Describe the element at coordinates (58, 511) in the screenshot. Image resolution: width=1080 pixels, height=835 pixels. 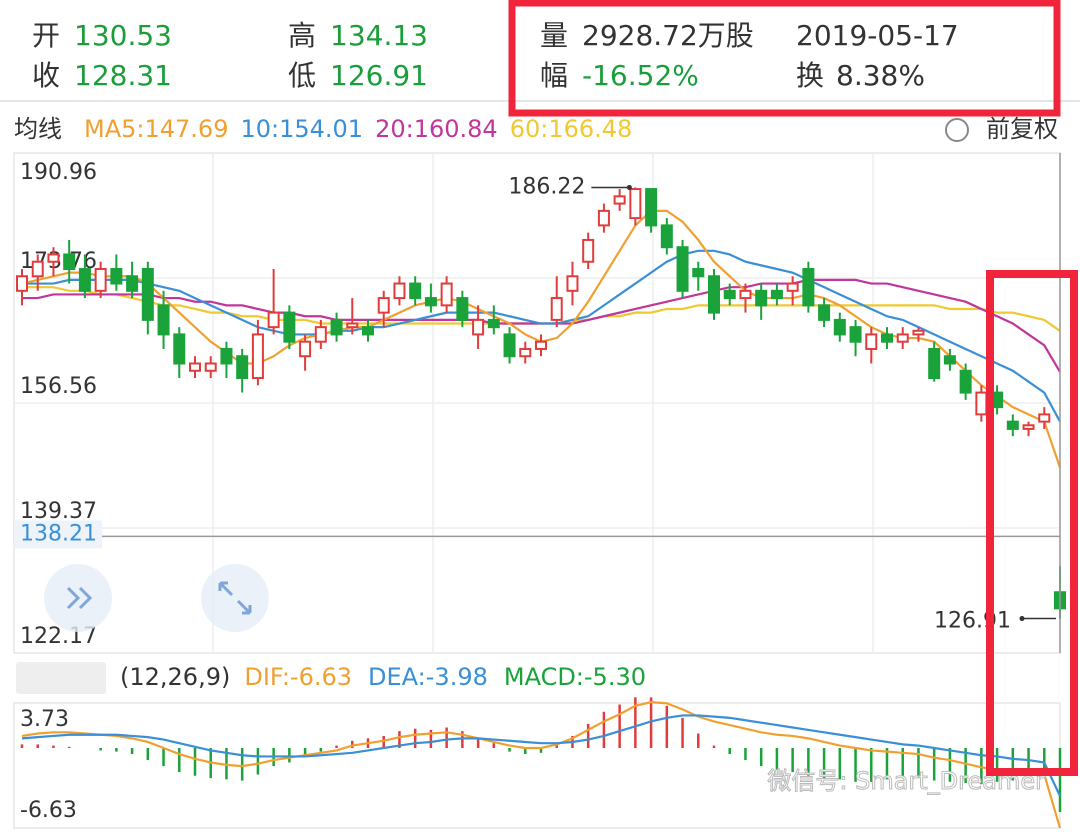
I see `y-tick-label: 139.37` at that location.